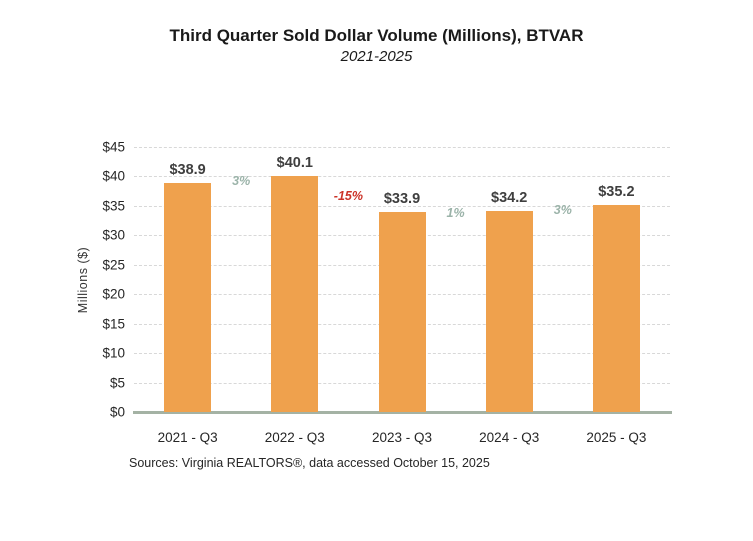 The width and height of the screenshot is (753, 541). Describe the element at coordinates (455, 213) in the screenshot. I see `pct-change-label: 1%` at that location.